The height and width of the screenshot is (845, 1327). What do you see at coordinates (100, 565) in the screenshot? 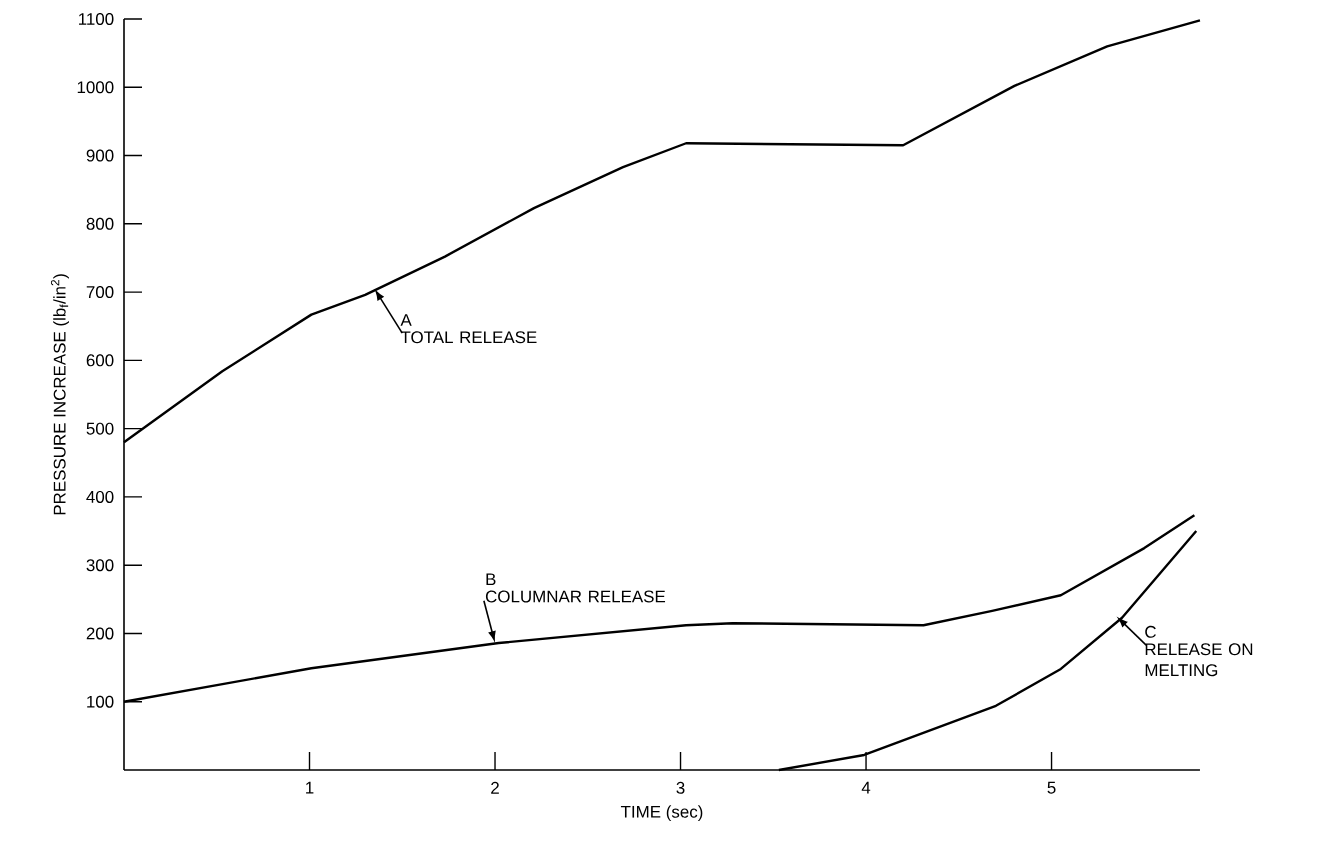
I see `y-tick-label: 300` at bounding box center [100, 565].